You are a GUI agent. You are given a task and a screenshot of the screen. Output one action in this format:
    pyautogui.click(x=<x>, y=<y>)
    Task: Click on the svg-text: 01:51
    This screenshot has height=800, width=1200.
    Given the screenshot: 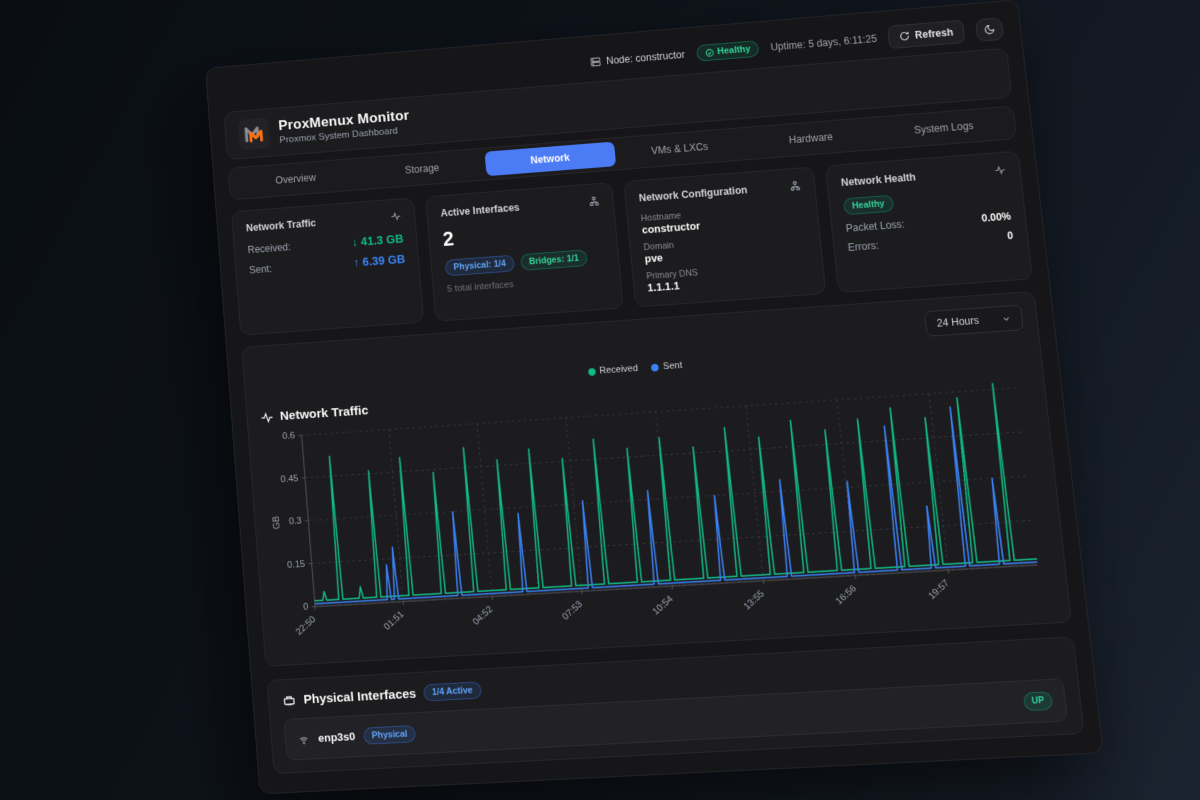 What is the action you would take?
    pyautogui.click(x=394, y=620)
    